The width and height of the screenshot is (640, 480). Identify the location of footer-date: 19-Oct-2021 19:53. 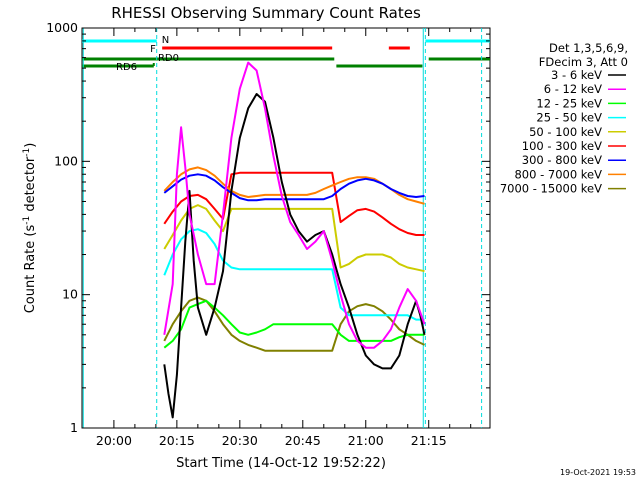
(598, 472).